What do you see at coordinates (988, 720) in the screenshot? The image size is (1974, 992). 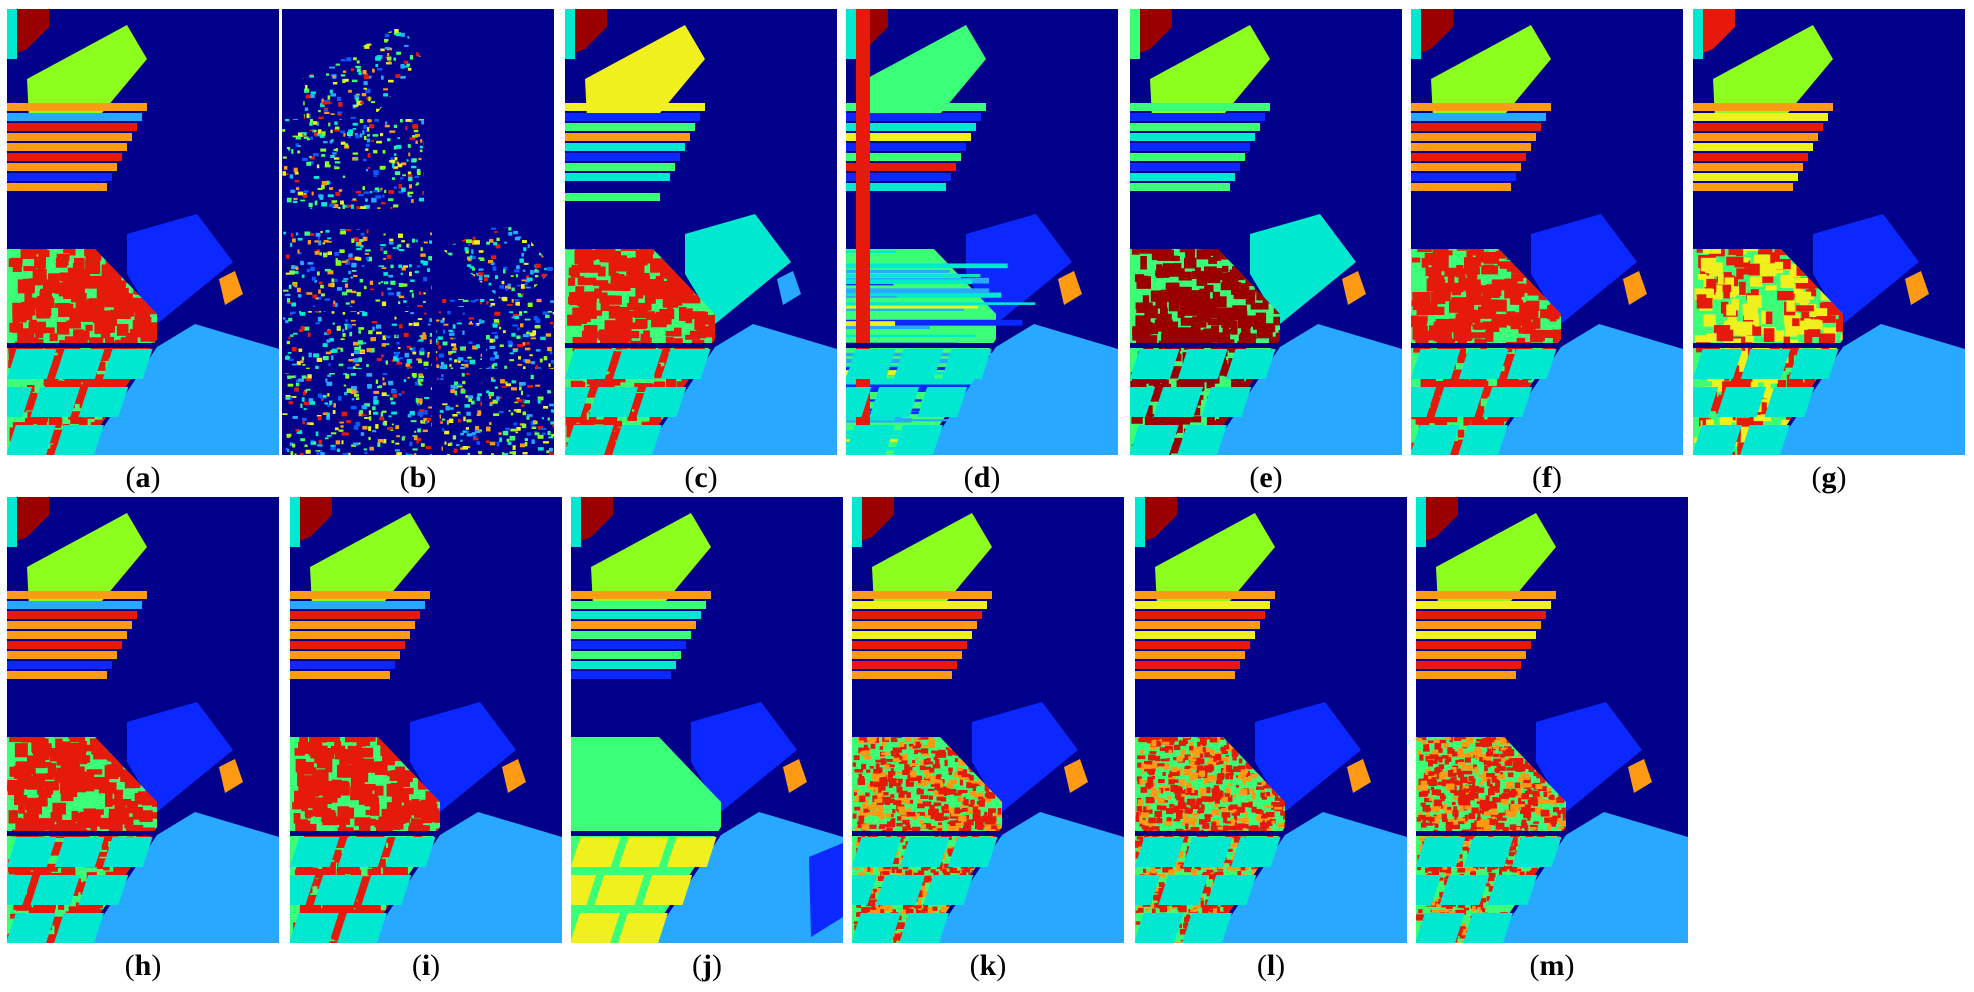 I see `classification-map-k` at bounding box center [988, 720].